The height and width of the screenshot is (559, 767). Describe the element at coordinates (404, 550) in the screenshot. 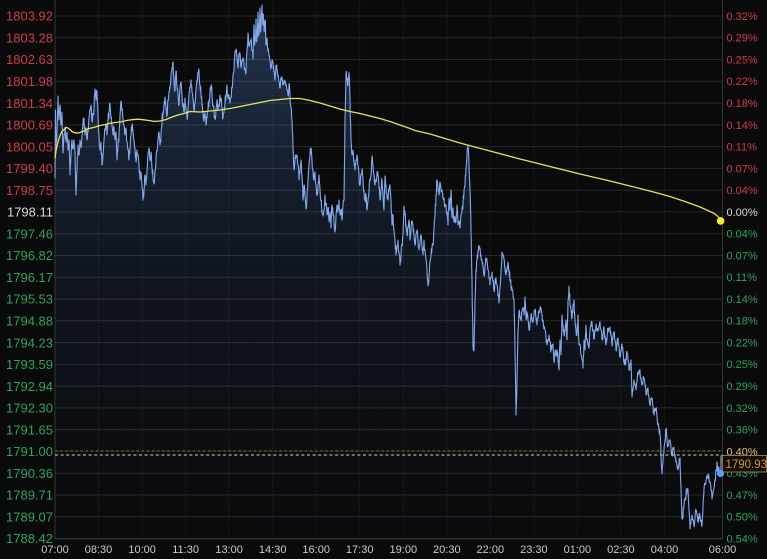

I see `svg-text: 19:00` at that location.